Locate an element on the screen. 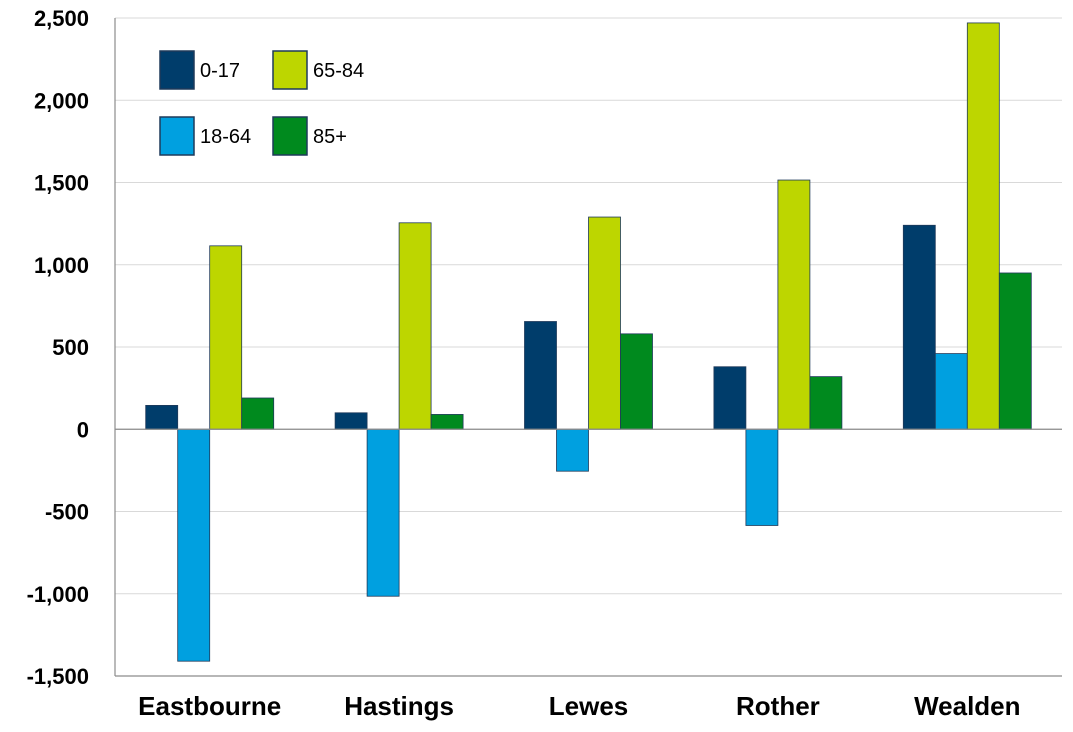 This screenshot has width=1073, height=732. bar-65-84-lewes is located at coordinates (604, 323).